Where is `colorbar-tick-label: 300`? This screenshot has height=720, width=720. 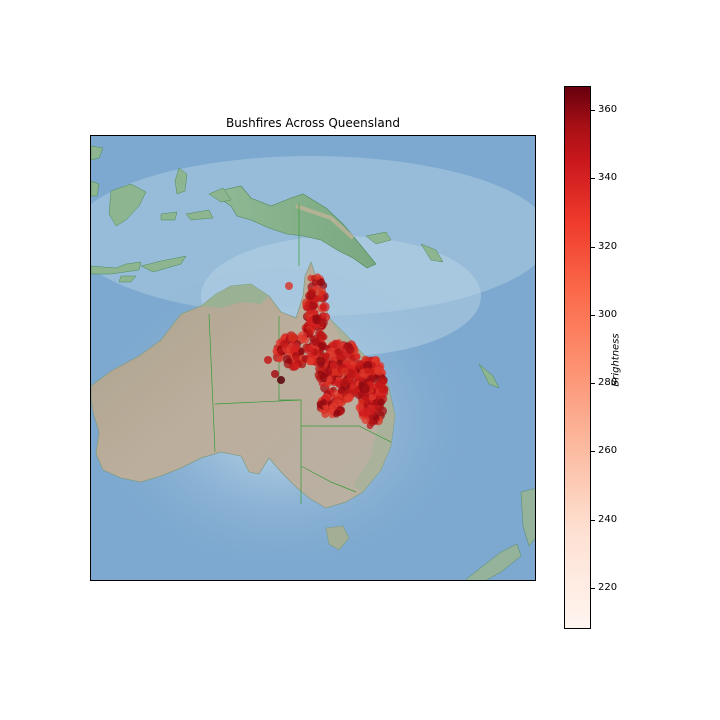 colorbar-tick-label: 300 is located at coordinates (608, 314).